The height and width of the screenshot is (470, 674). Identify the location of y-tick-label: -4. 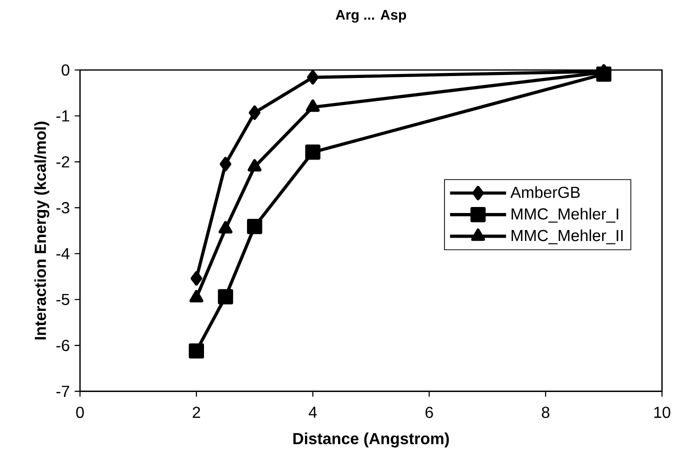
(63, 254).